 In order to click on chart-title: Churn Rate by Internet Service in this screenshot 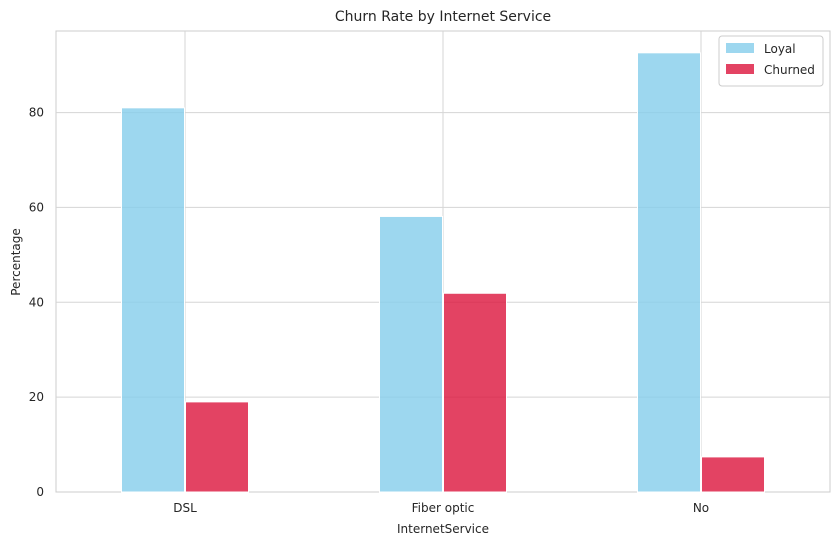, I will do `click(443, 17)`.